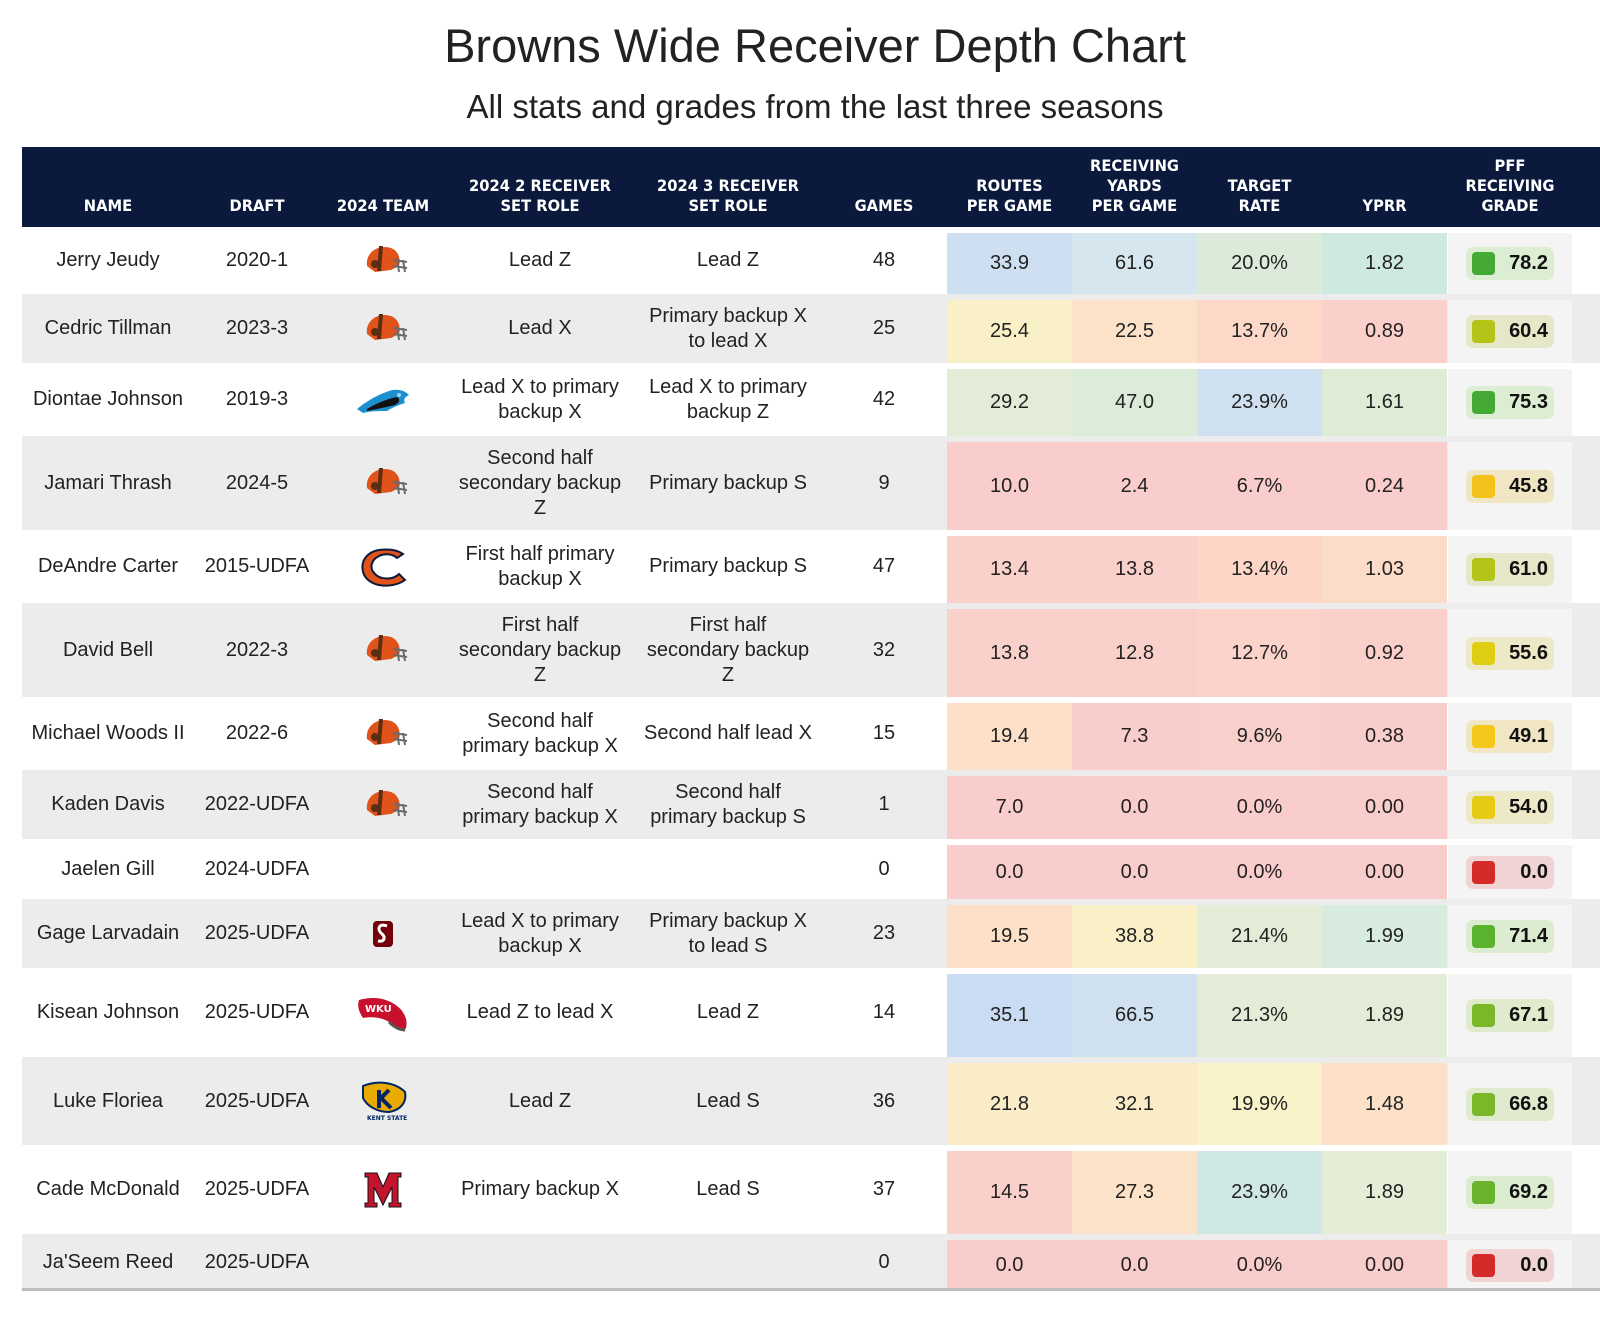  What do you see at coordinates (728, 185) in the screenshot?
I see `header-line: 2024 3 RECEIVER` at bounding box center [728, 185].